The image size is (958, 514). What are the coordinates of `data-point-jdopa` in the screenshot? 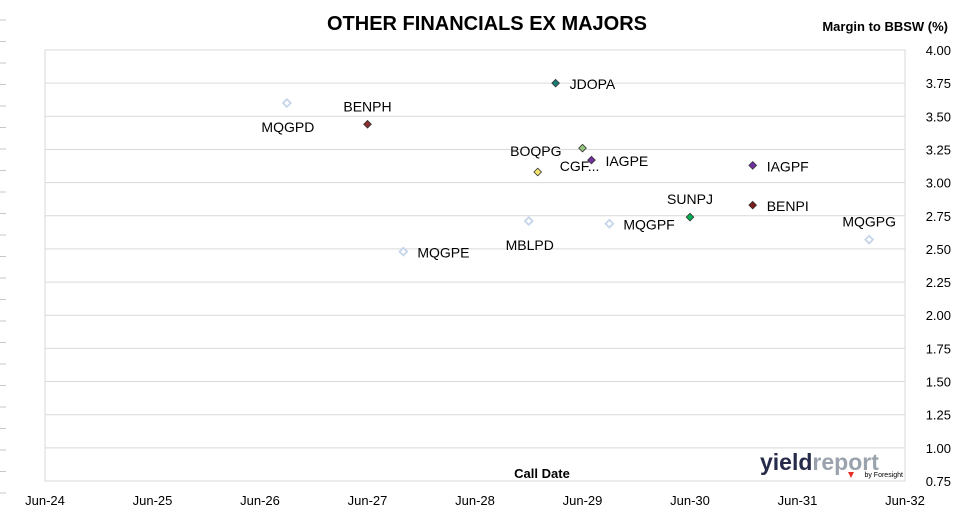 It's located at (555, 83).